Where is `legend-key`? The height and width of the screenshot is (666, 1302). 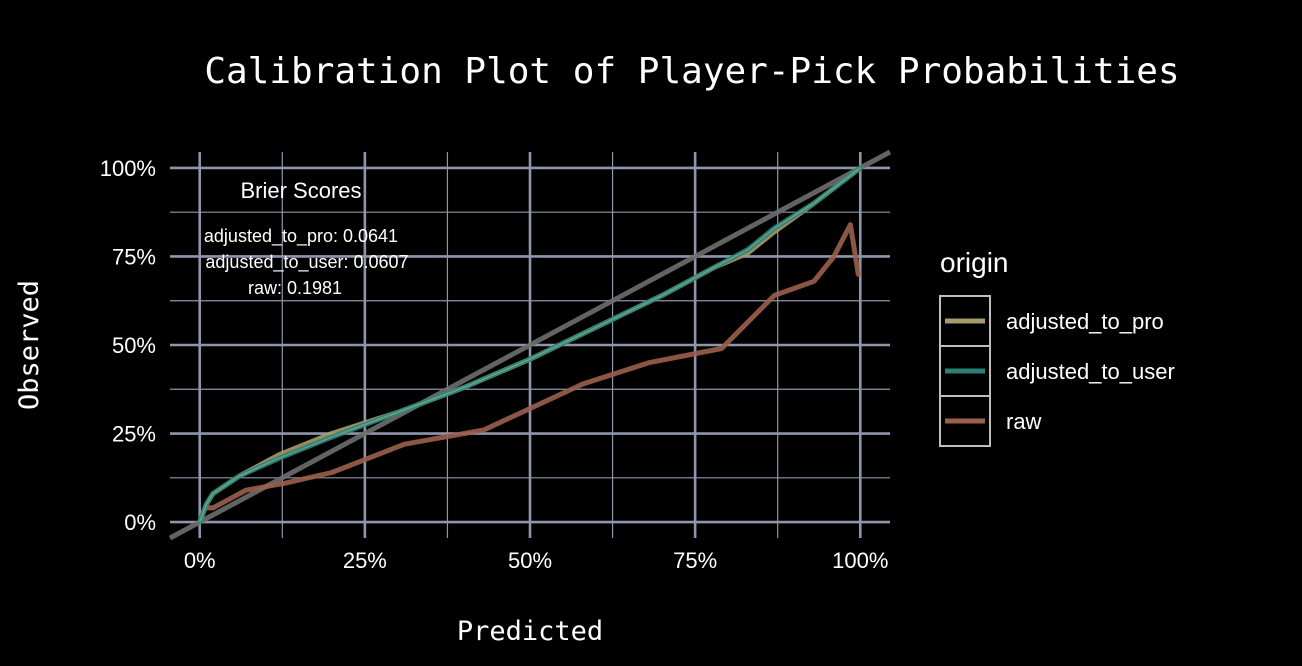
legend-key is located at coordinates (965, 421).